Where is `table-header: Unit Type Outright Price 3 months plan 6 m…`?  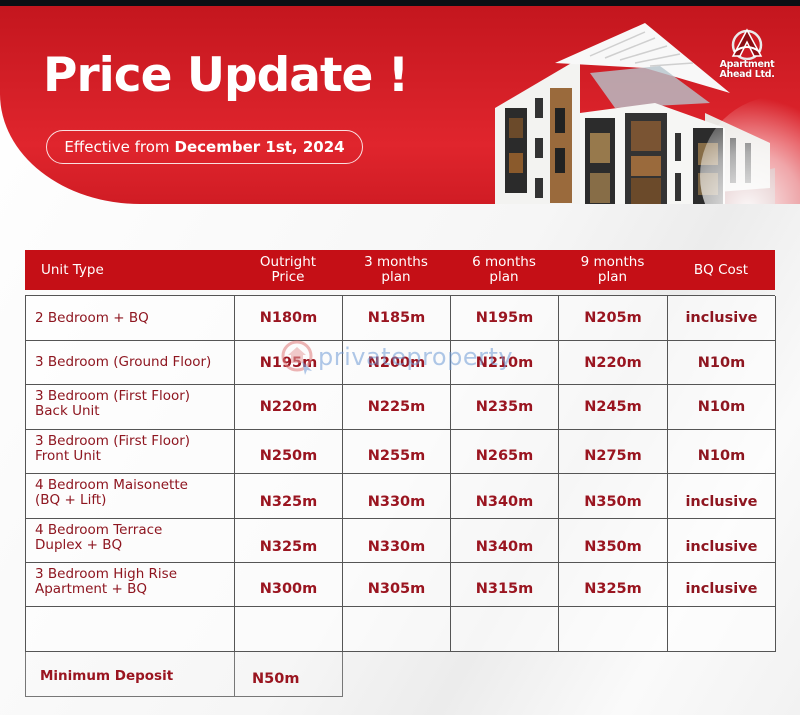 table-header: Unit Type Outright Price 3 months plan 6 m… is located at coordinates (400, 270).